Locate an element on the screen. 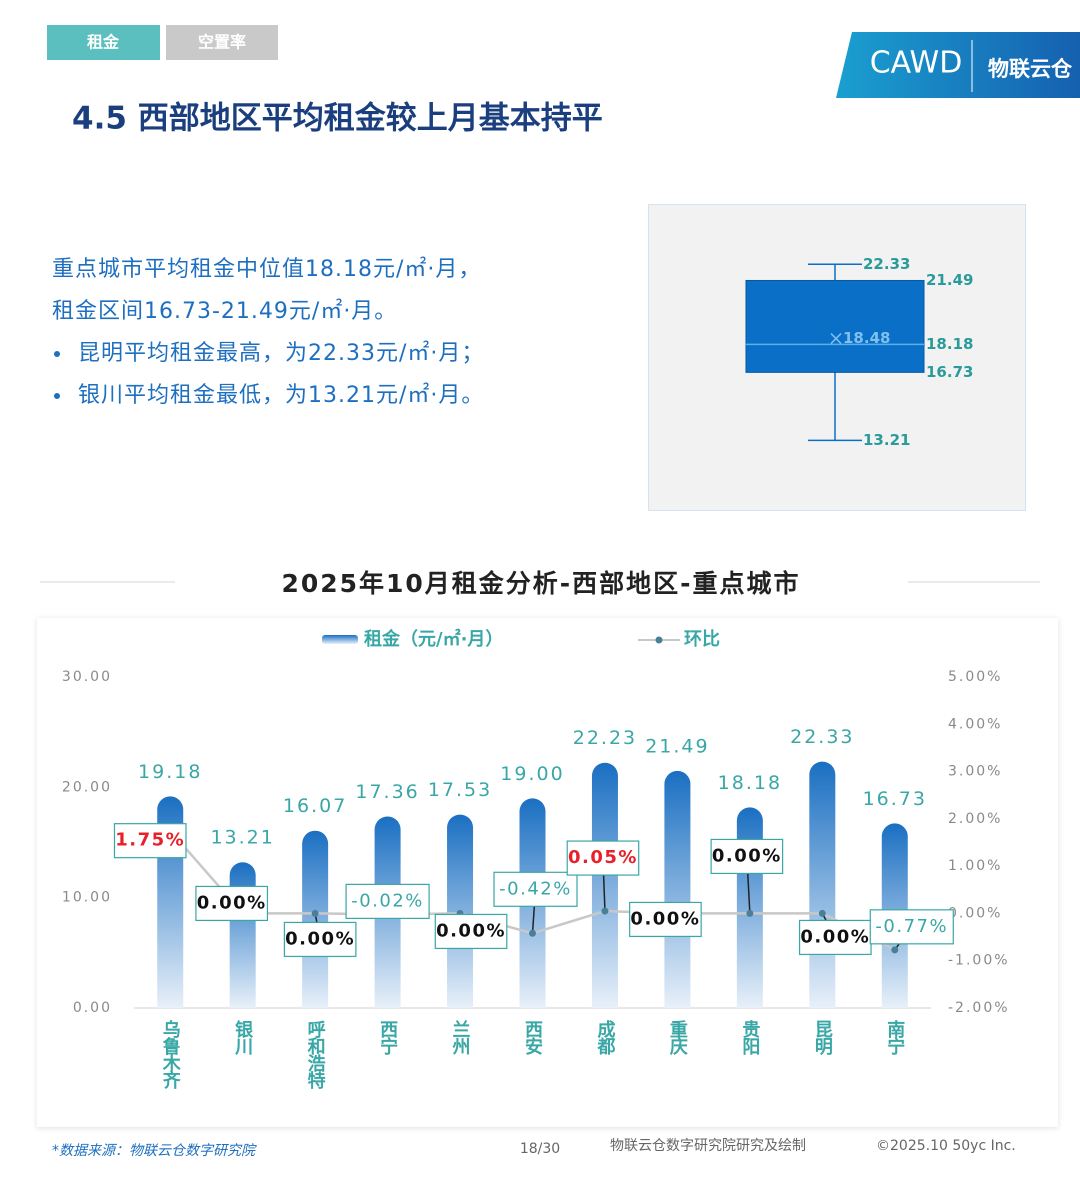 Image resolution: width=1080 pixels, height=1200 pixels. bar-value-label: 21.49 is located at coordinates (677, 746).